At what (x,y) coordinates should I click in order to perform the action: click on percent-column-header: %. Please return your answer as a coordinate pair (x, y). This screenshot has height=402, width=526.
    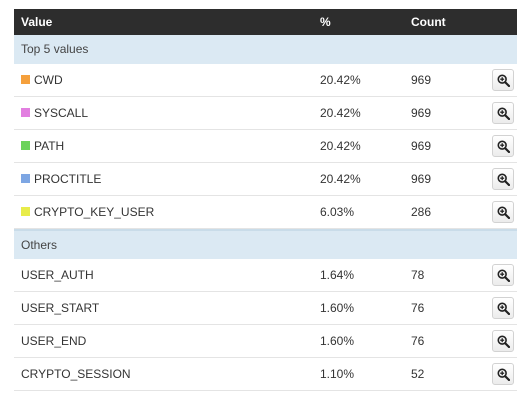
    Looking at the image, I should click on (325, 22).